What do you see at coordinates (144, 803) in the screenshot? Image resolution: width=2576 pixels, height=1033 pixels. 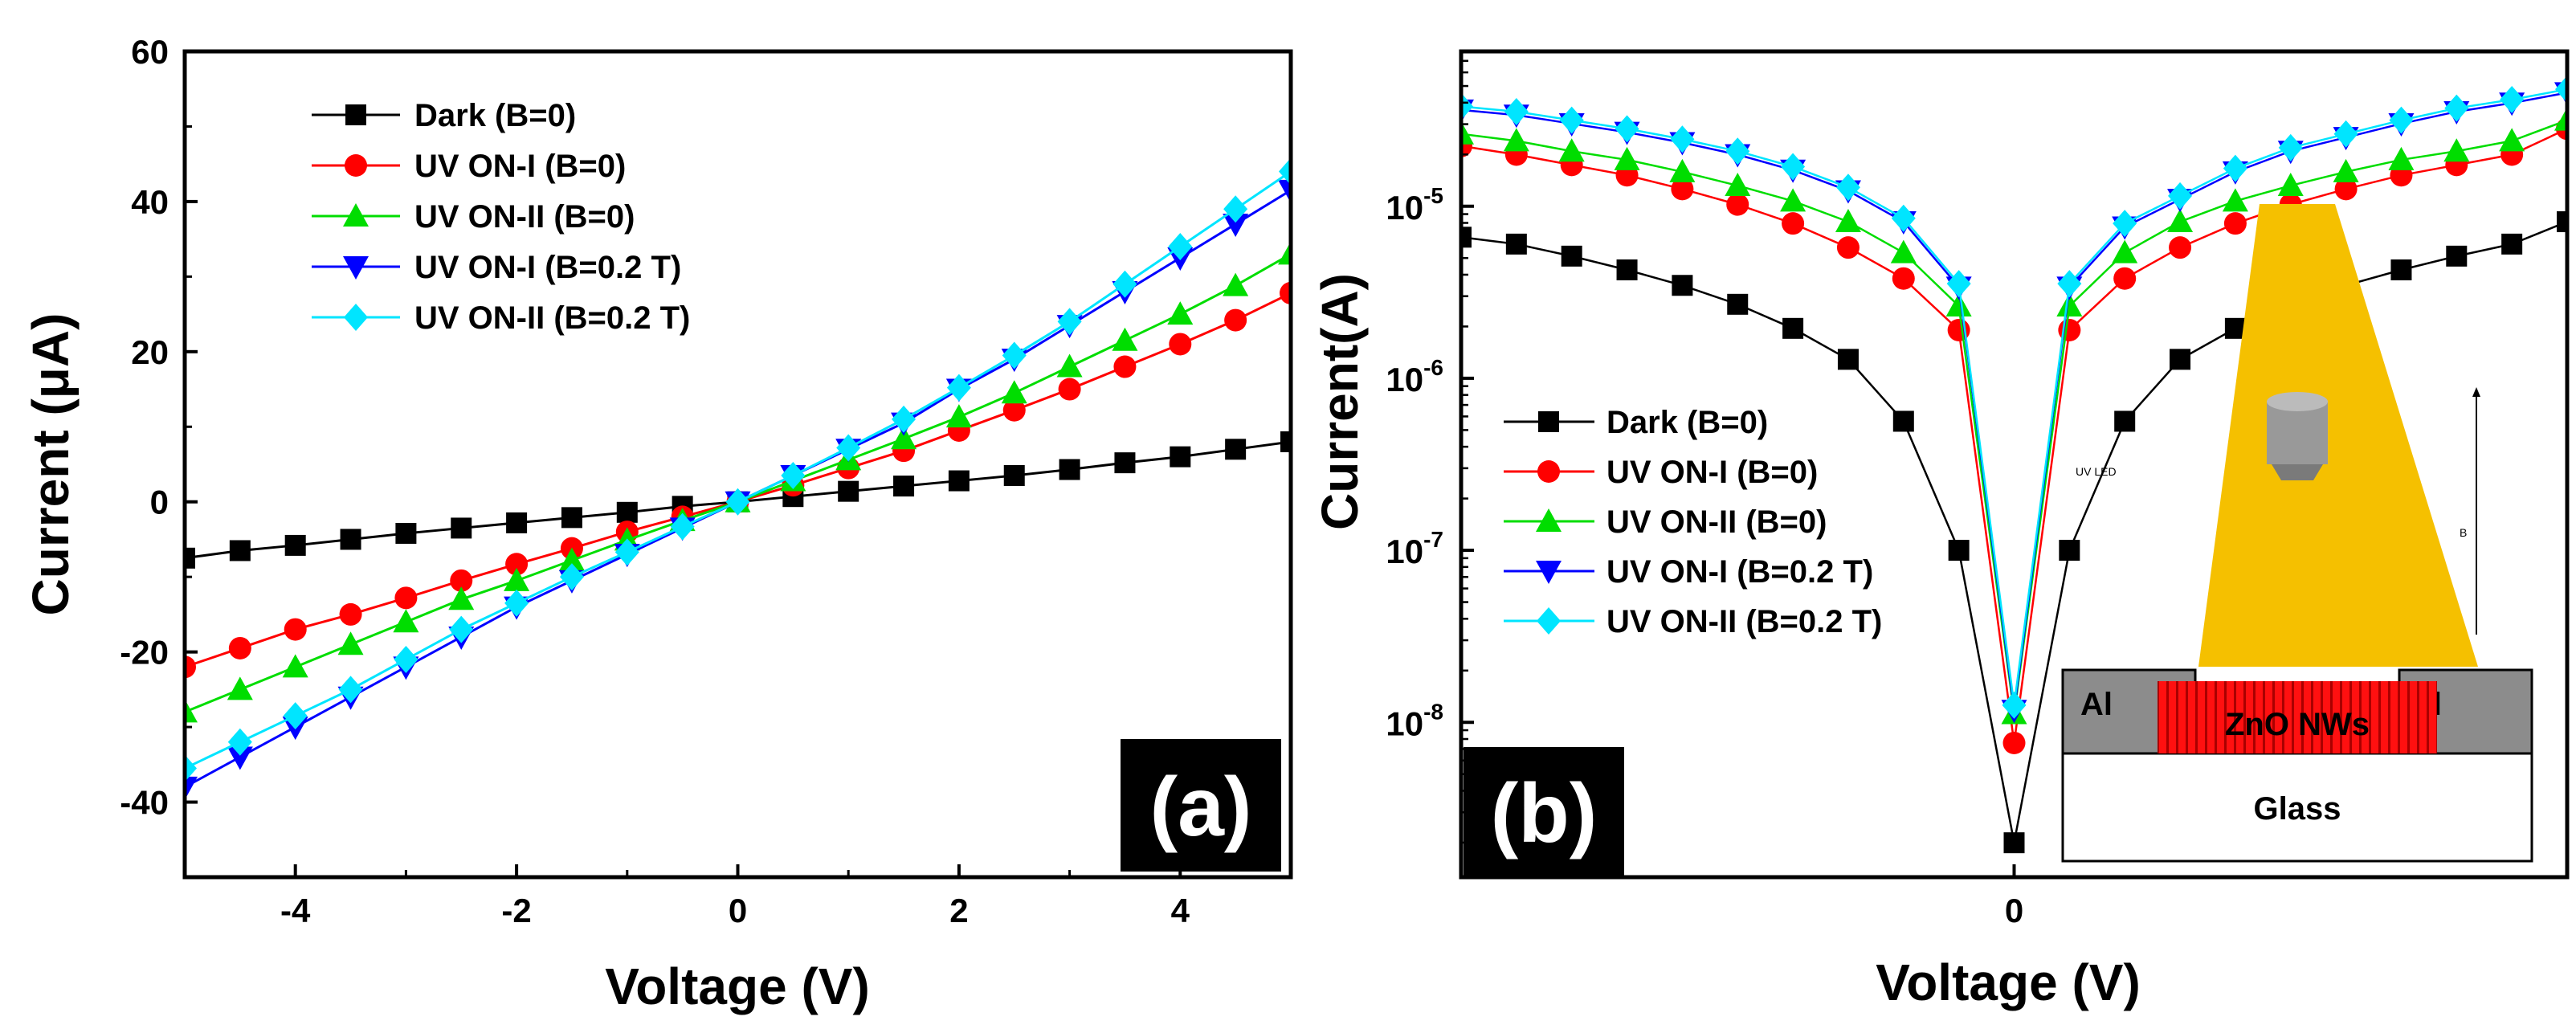 I see `panel-a-ytick-label: -40` at bounding box center [144, 803].